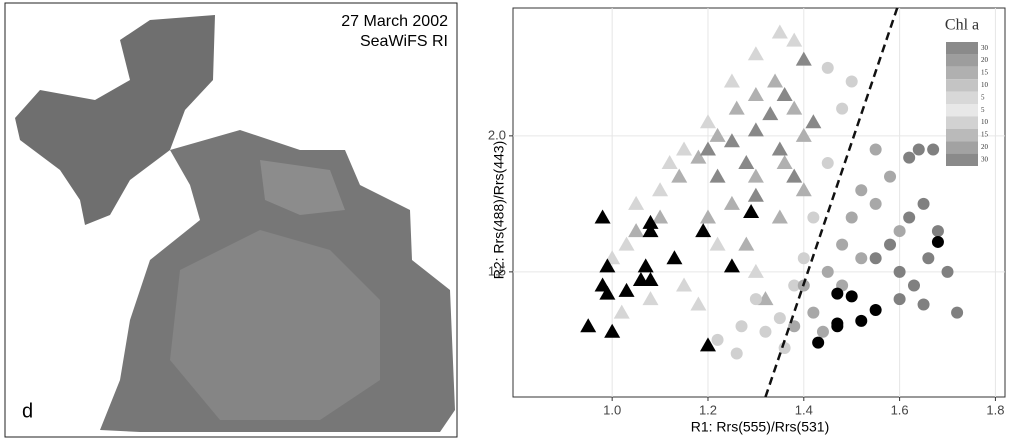  What do you see at coordinates (115, 120) in the screenshot?
I see `land-sea-shape` at bounding box center [115, 120].